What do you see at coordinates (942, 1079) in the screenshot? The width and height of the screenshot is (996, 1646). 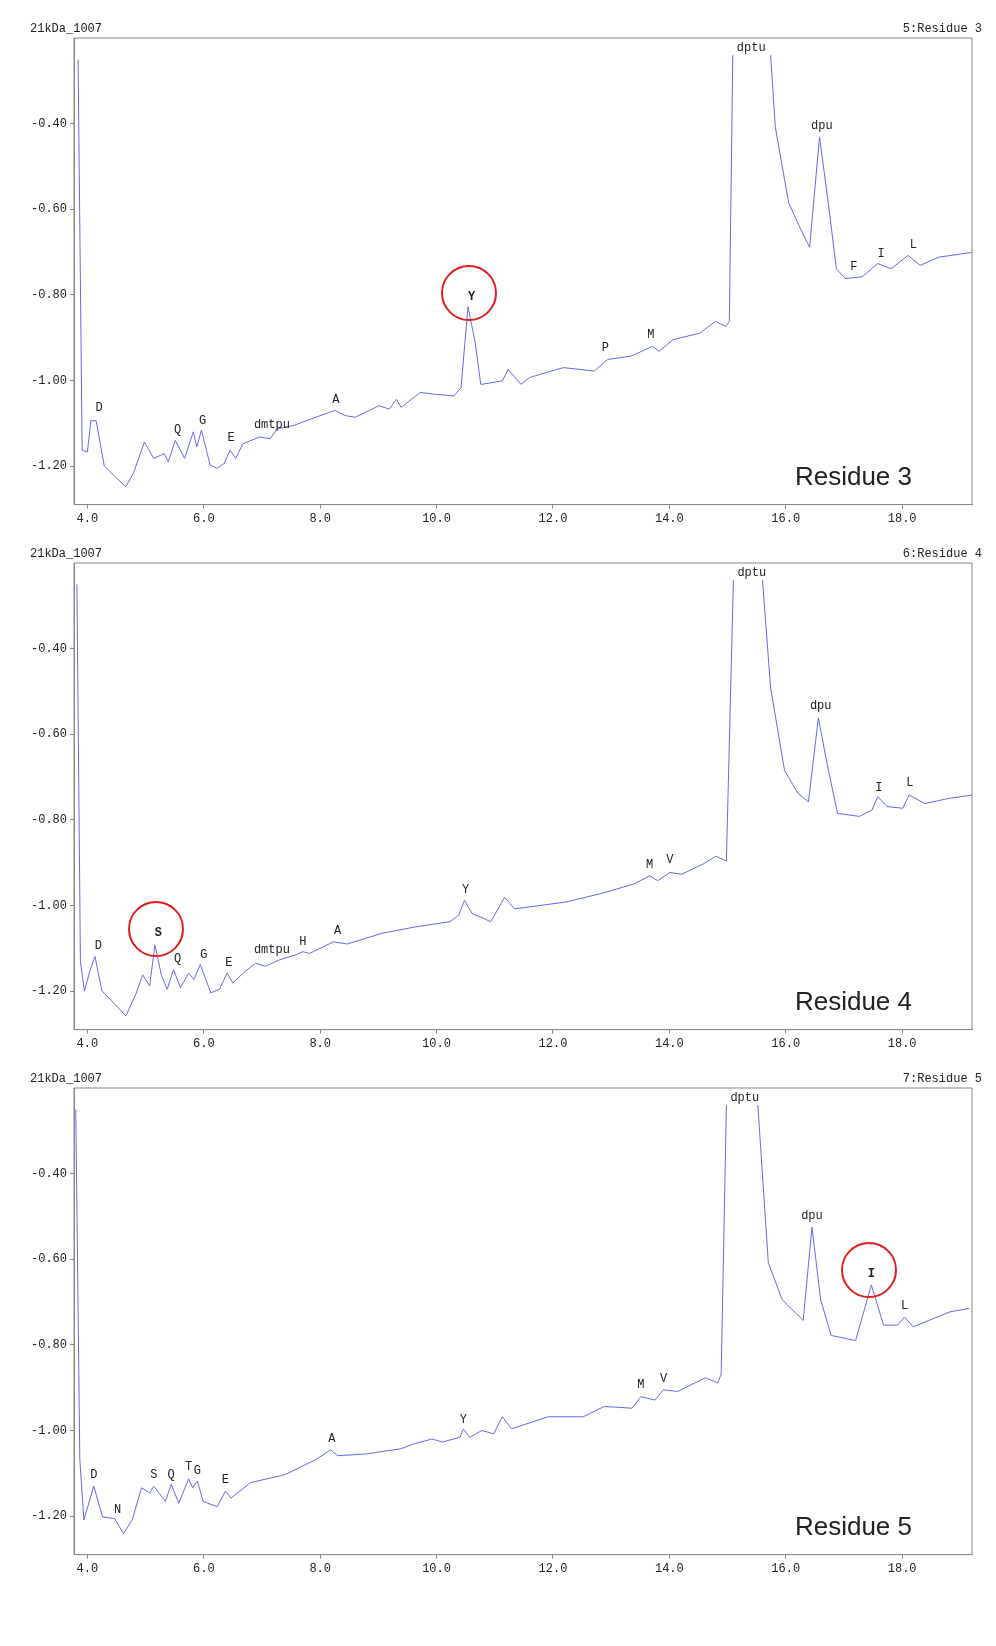 I see `chart-subtitle: 7:Residue 5` at bounding box center [942, 1079].